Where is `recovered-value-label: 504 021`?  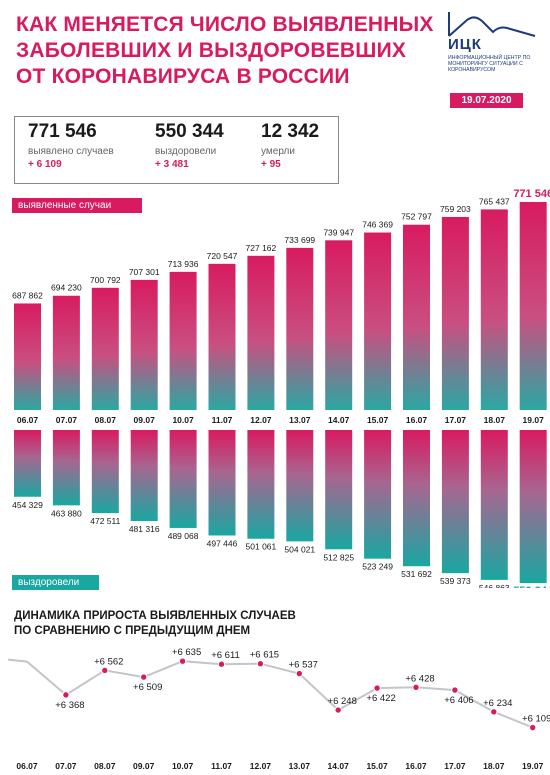
recovered-value-label: 504 021 is located at coordinates (299, 549).